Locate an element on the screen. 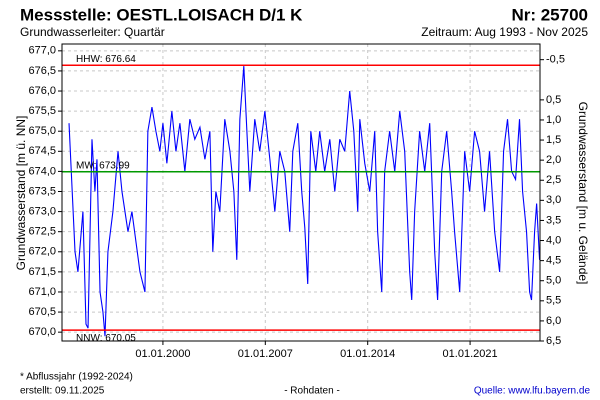  y-tick-label: 677,0 is located at coordinates (42, 51).